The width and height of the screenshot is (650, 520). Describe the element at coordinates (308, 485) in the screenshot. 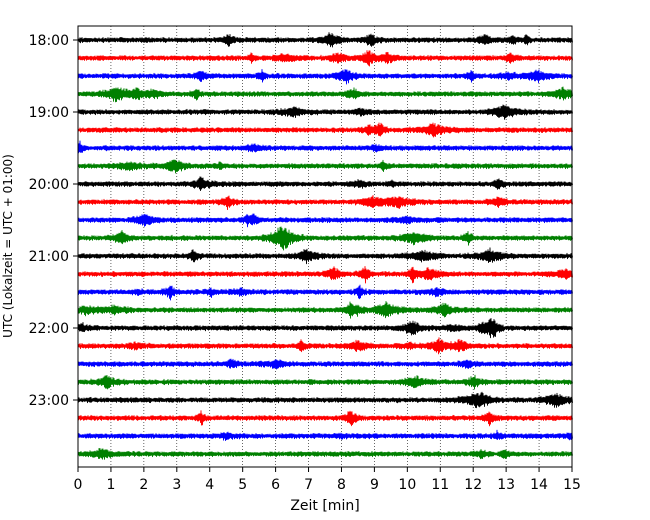

I see `x-tick-label: 7` at that location.